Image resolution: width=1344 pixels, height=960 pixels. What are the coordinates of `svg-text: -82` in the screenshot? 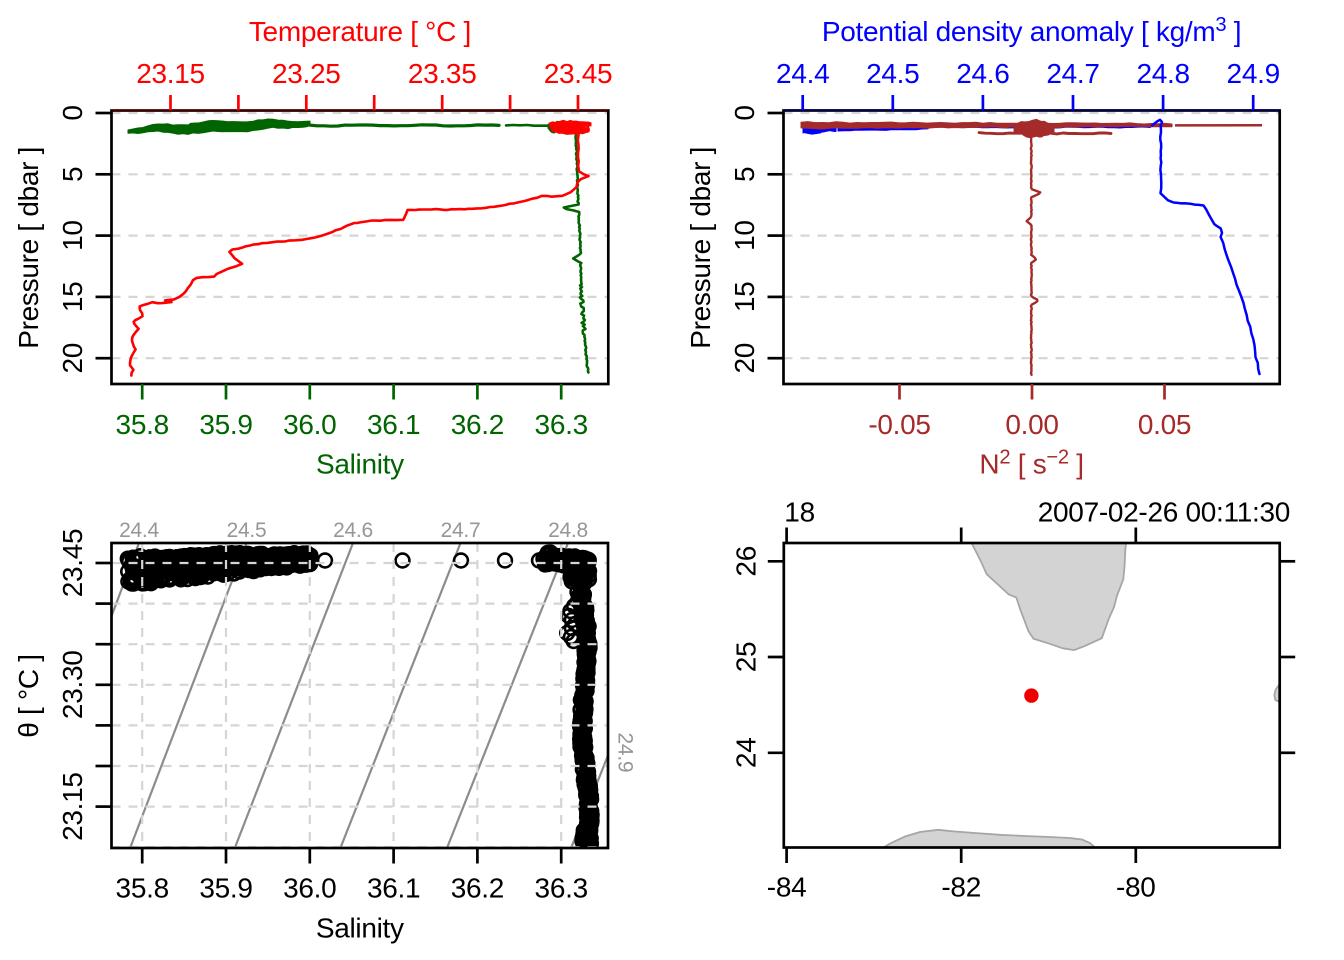 It's located at (961, 887).